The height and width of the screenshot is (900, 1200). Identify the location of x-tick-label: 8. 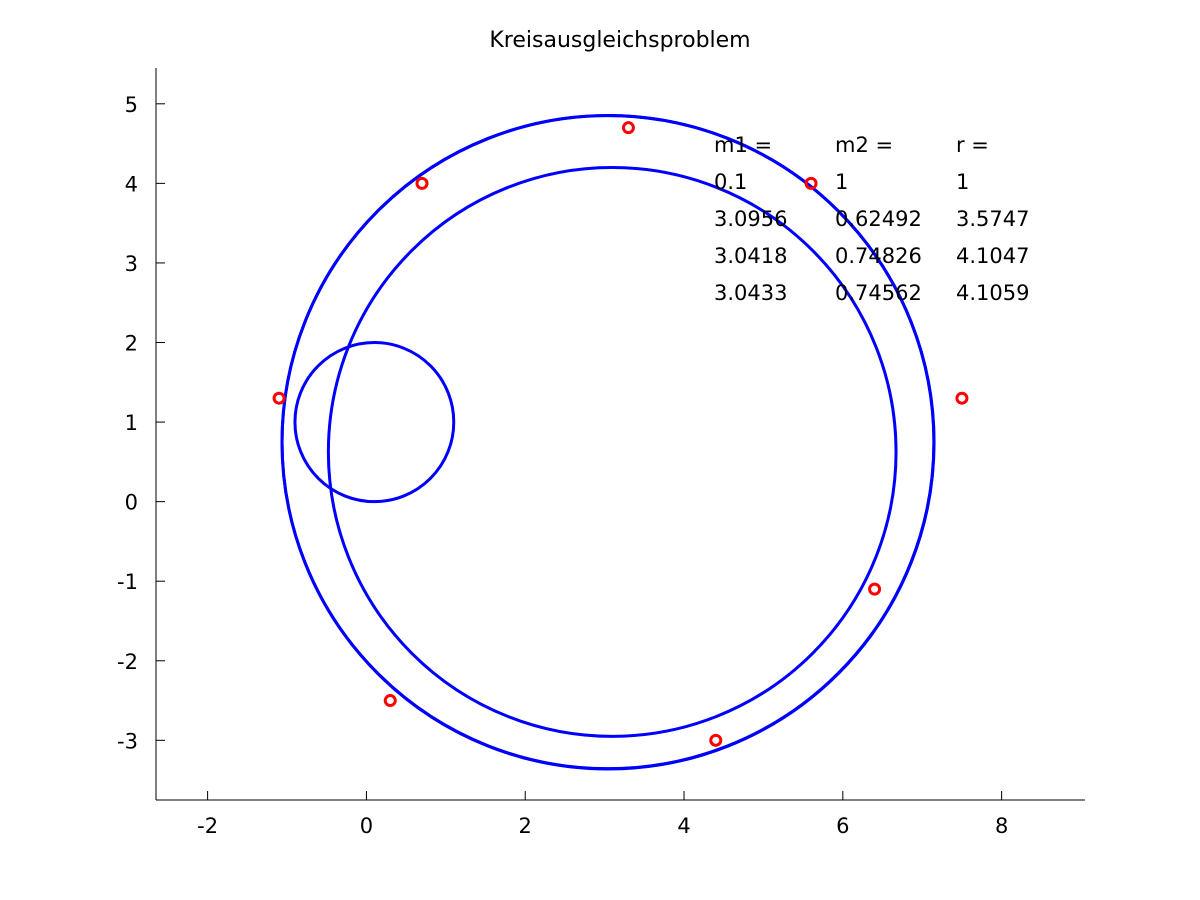
(1001, 826).